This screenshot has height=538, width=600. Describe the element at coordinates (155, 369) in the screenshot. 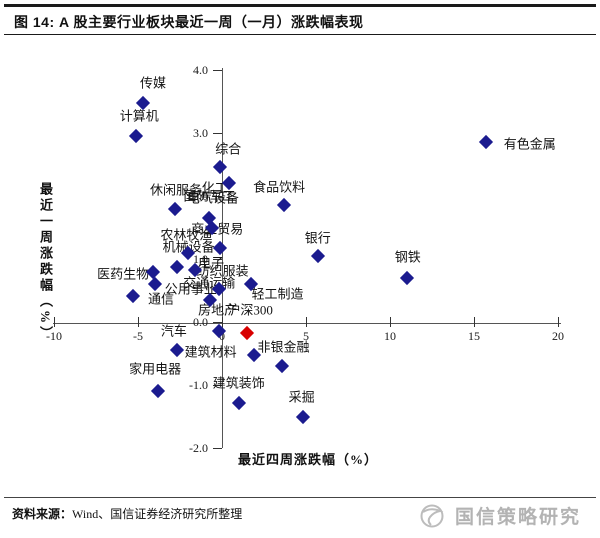

I see `data-point-label: 家用电器` at that location.